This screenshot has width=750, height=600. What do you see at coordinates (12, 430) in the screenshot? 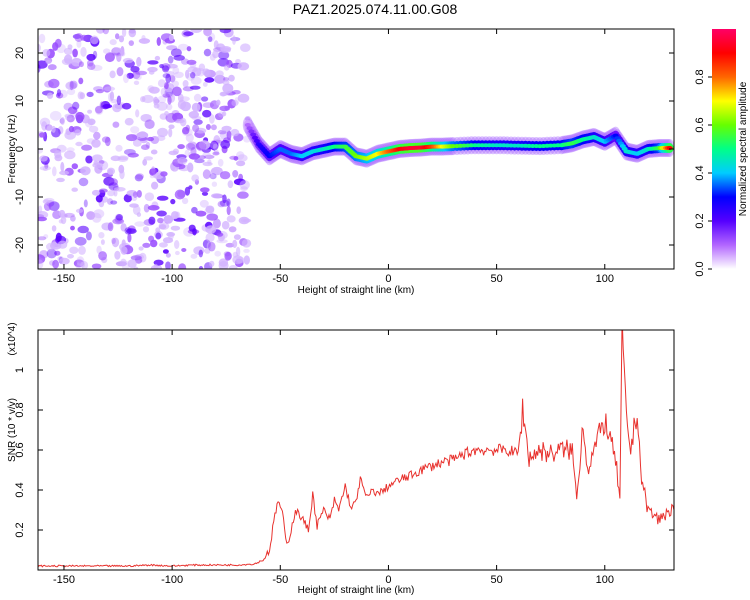
I see `snr-y-axis-label: SNR (10 * v/v)` at bounding box center [12, 430].